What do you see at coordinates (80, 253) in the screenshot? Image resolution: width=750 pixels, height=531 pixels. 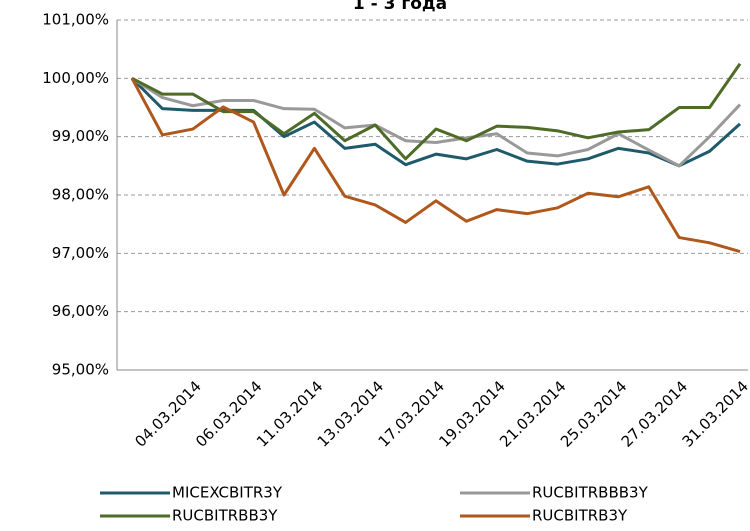 I see `y-tick-label: 97,00%` at bounding box center [80, 253].